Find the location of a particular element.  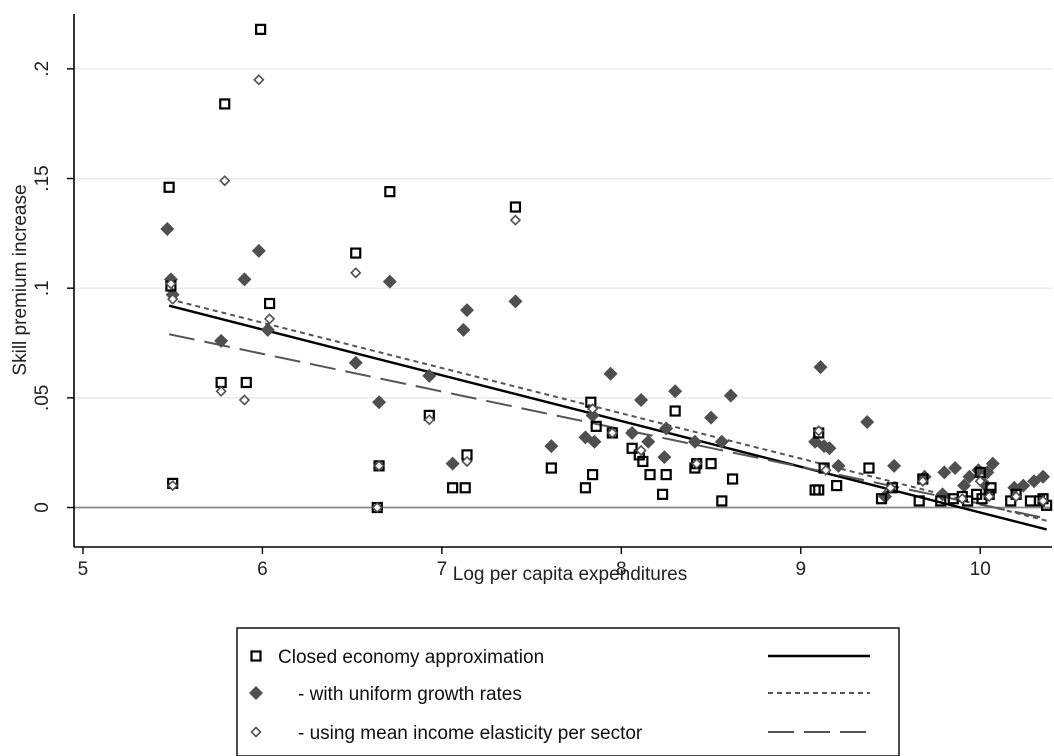

legend-marker-hollow-square is located at coordinates (256, 656).